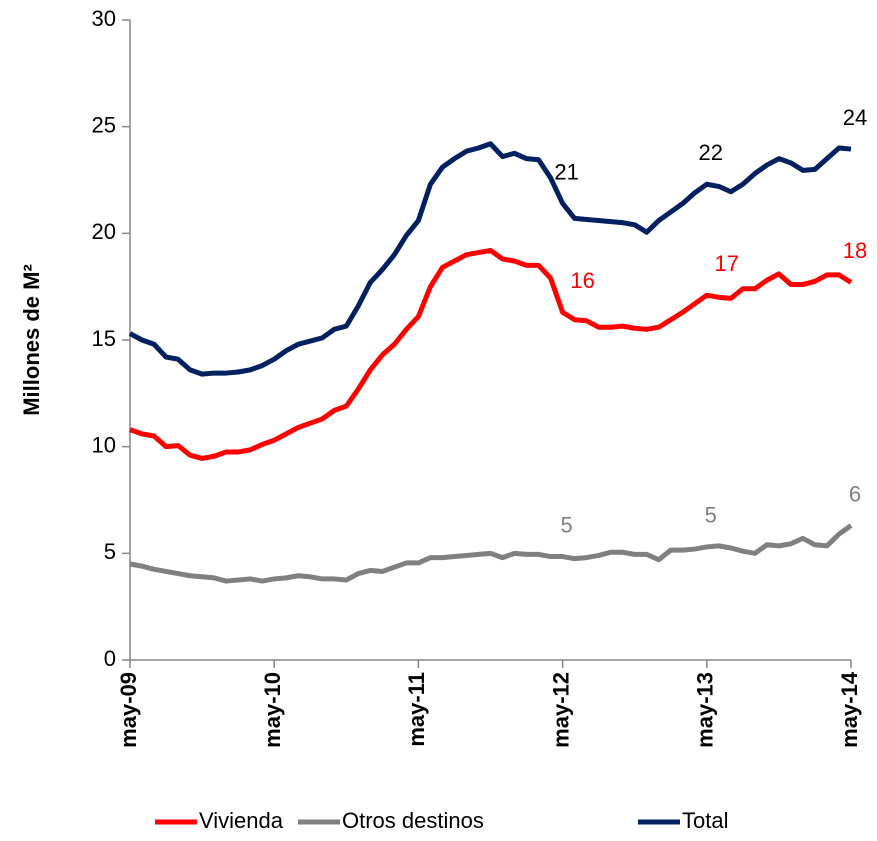 This screenshot has height=841, width=877. What do you see at coordinates (104, 338) in the screenshot?
I see `y-tick-label: 15` at bounding box center [104, 338].